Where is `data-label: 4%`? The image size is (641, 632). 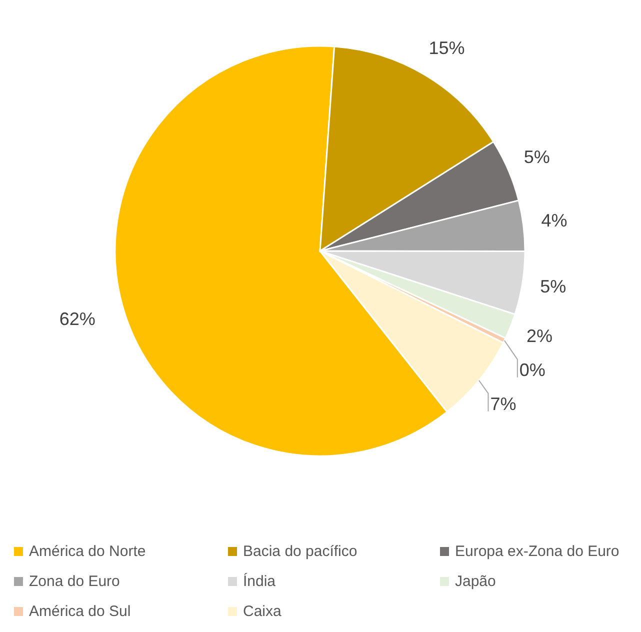 data-label: 4% is located at coordinates (554, 220).